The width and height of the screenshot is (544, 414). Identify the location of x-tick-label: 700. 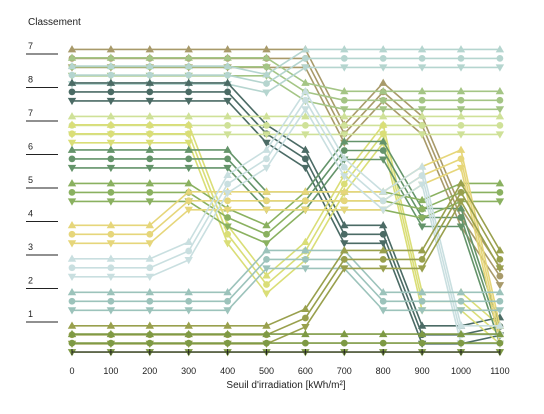
(344, 371).